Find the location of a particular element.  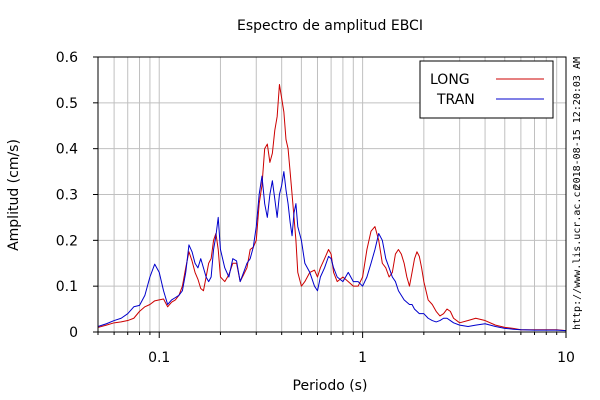

y-tick-label: 0 is located at coordinates (73, 333).